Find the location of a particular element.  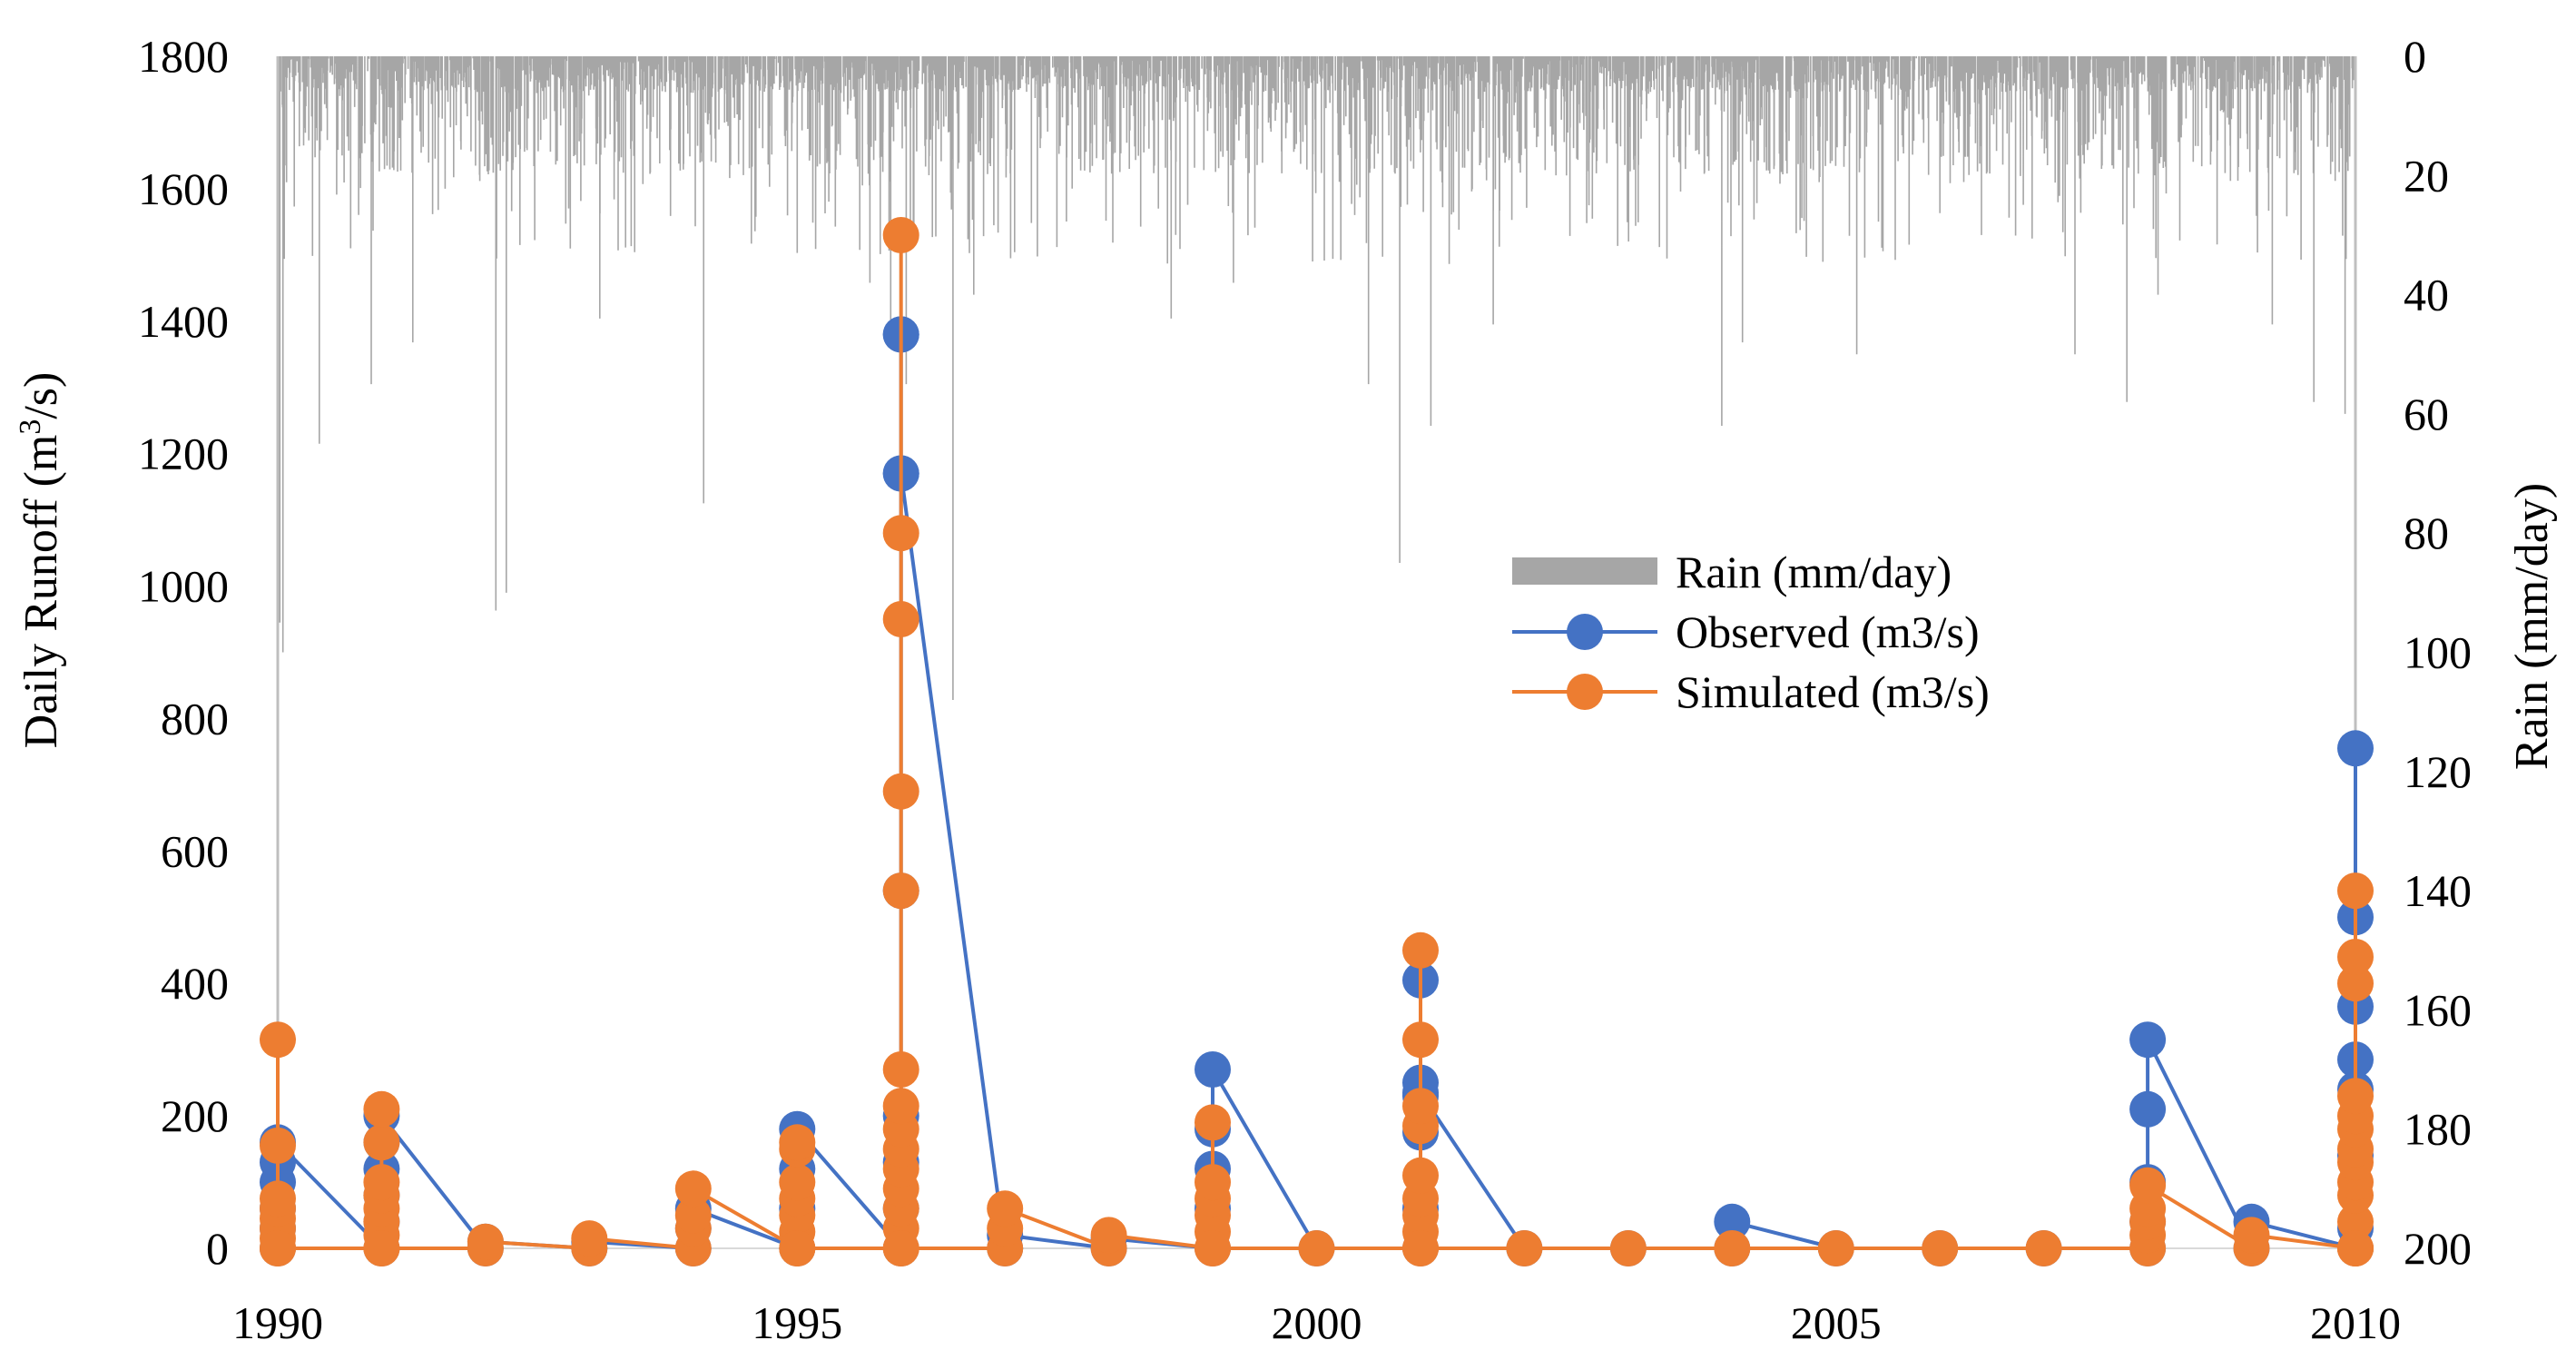

y2-tick-label: 80 is located at coordinates (2426, 533).